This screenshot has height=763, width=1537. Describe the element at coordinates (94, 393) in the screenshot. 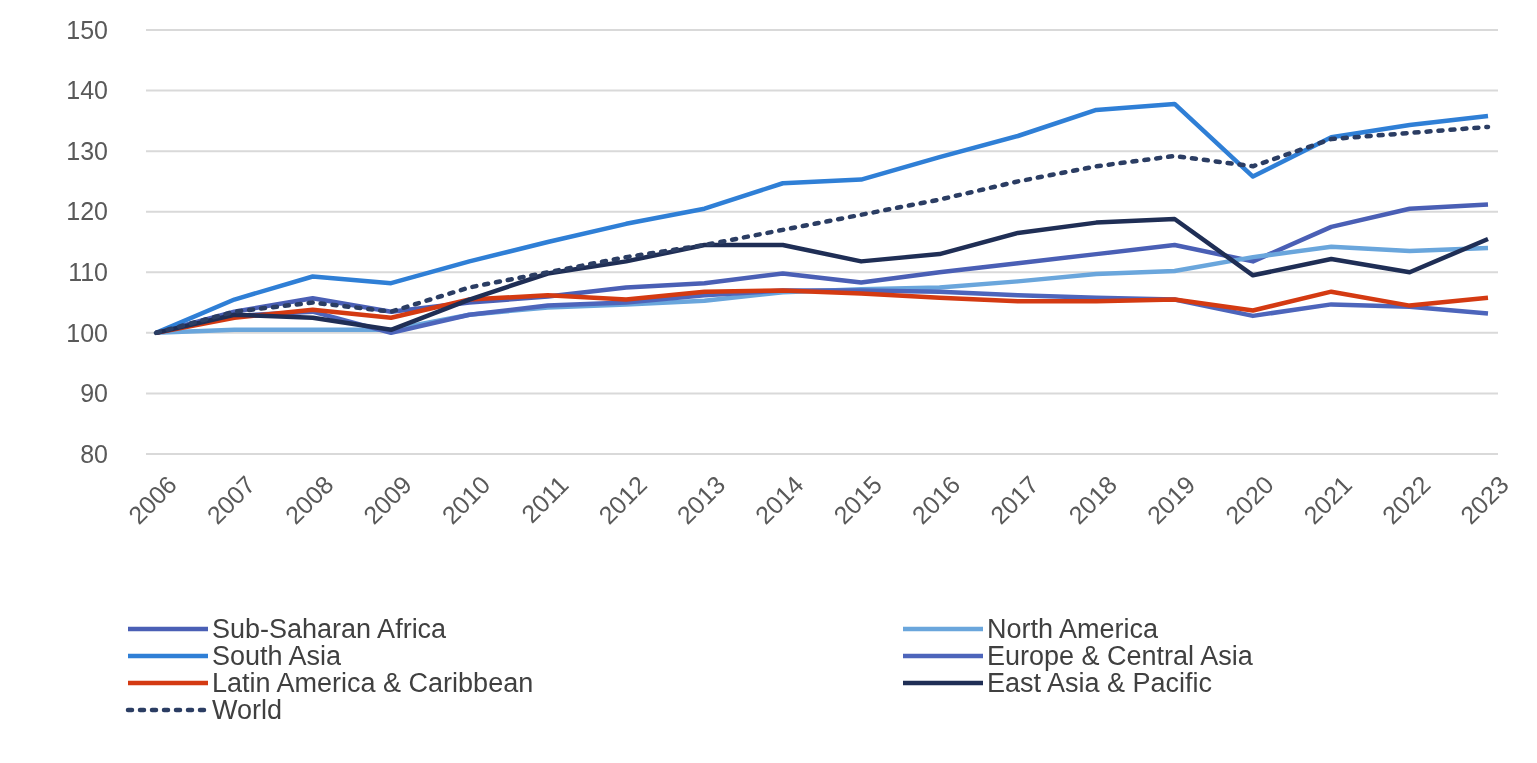

I see `y-tick-label: 90` at that location.